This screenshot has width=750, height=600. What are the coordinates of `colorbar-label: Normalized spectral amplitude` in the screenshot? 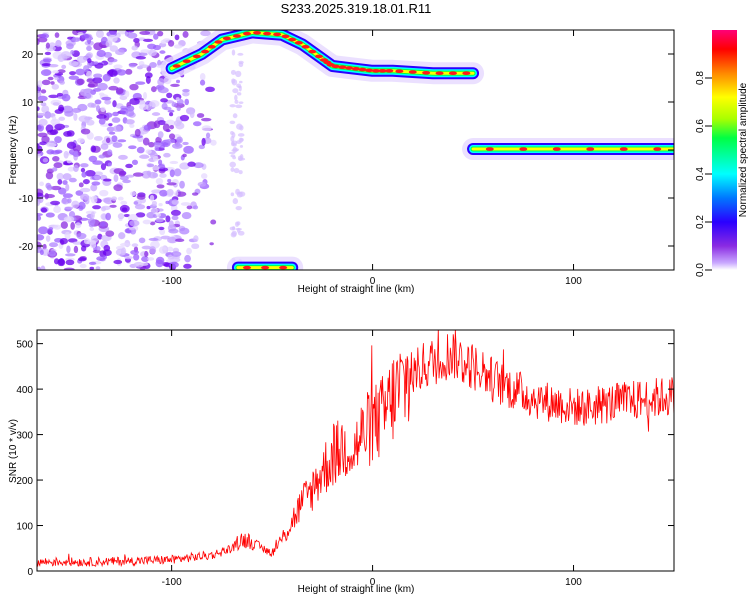 It's located at (743, 149).